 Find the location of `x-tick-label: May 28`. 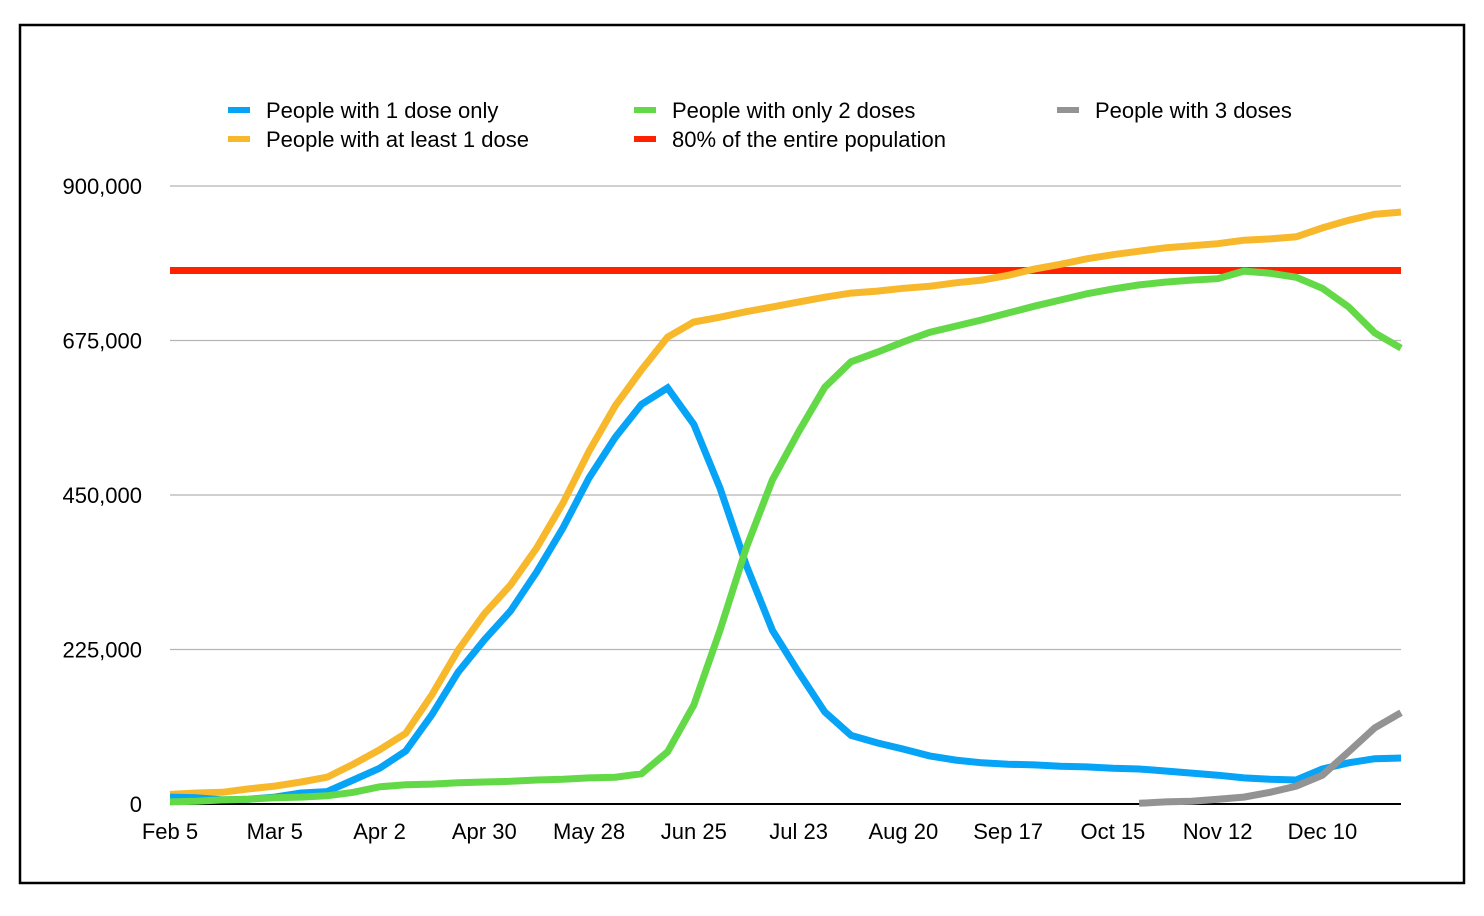

x-tick-label: May 28 is located at coordinates (589, 831).